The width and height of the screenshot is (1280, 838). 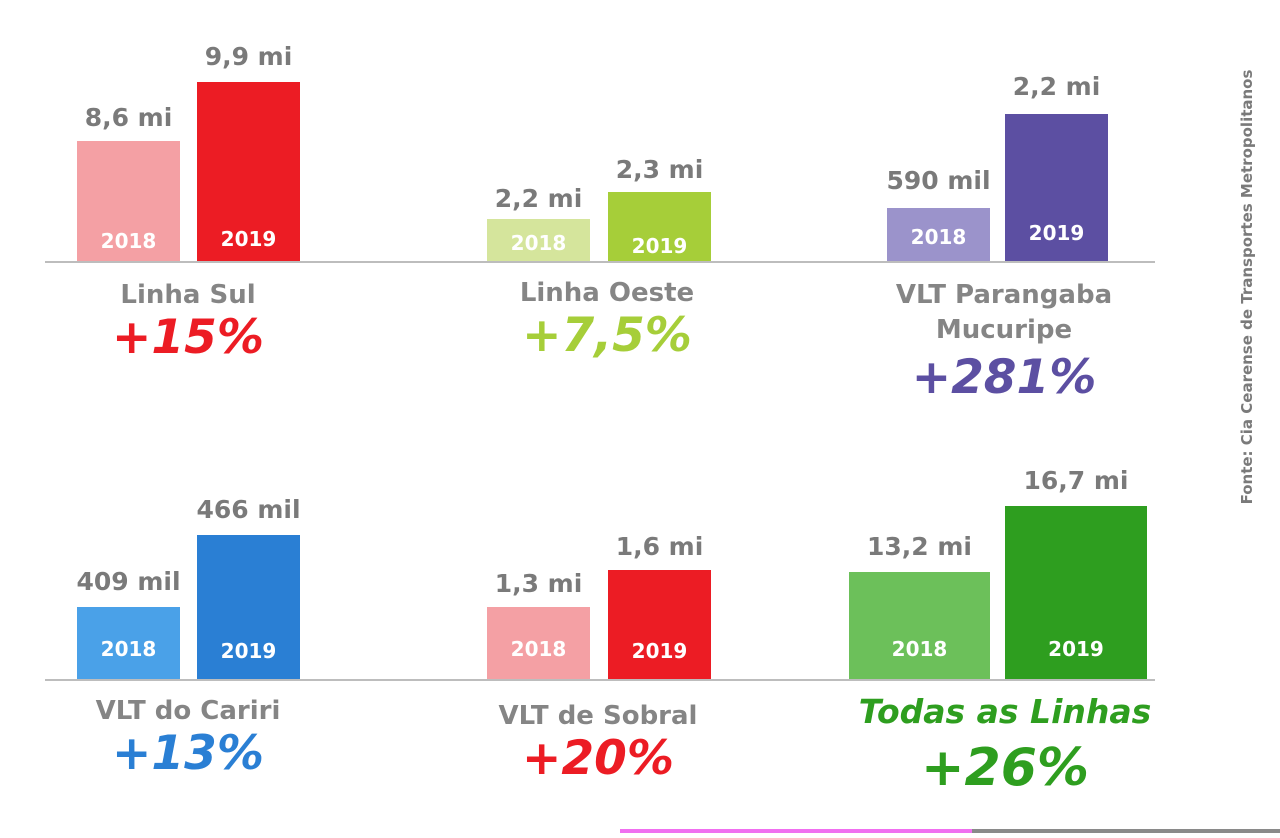 I want to click on vlt-de-sobral-change: +20%, so click(x=598, y=758).